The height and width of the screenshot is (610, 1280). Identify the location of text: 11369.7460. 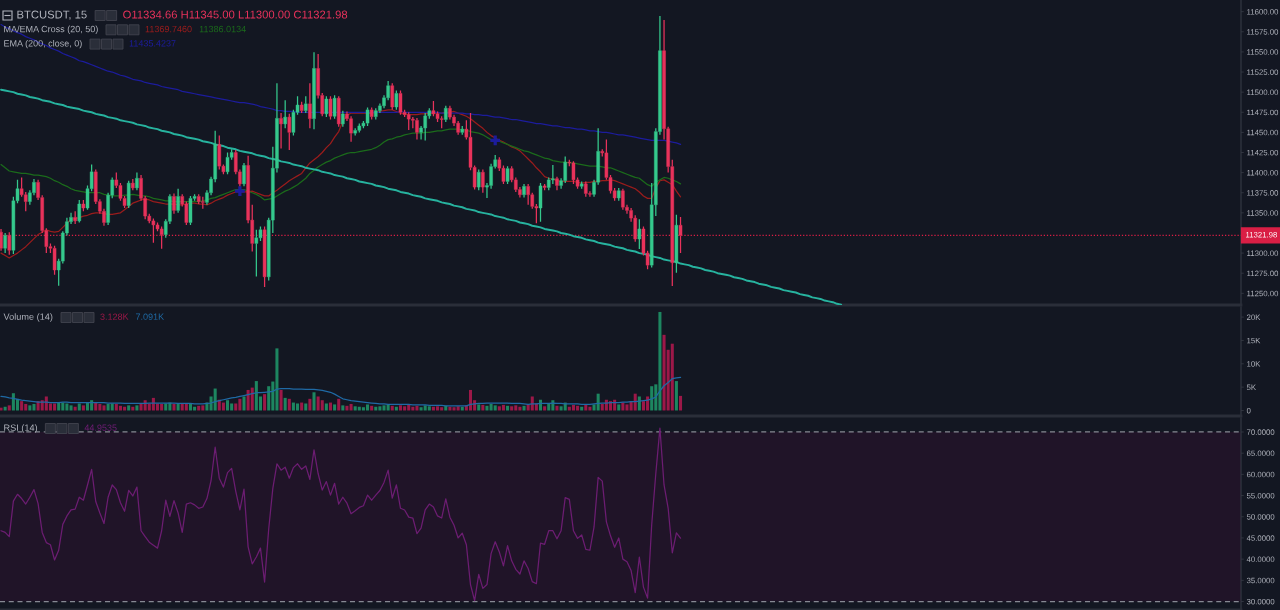
(168, 29).